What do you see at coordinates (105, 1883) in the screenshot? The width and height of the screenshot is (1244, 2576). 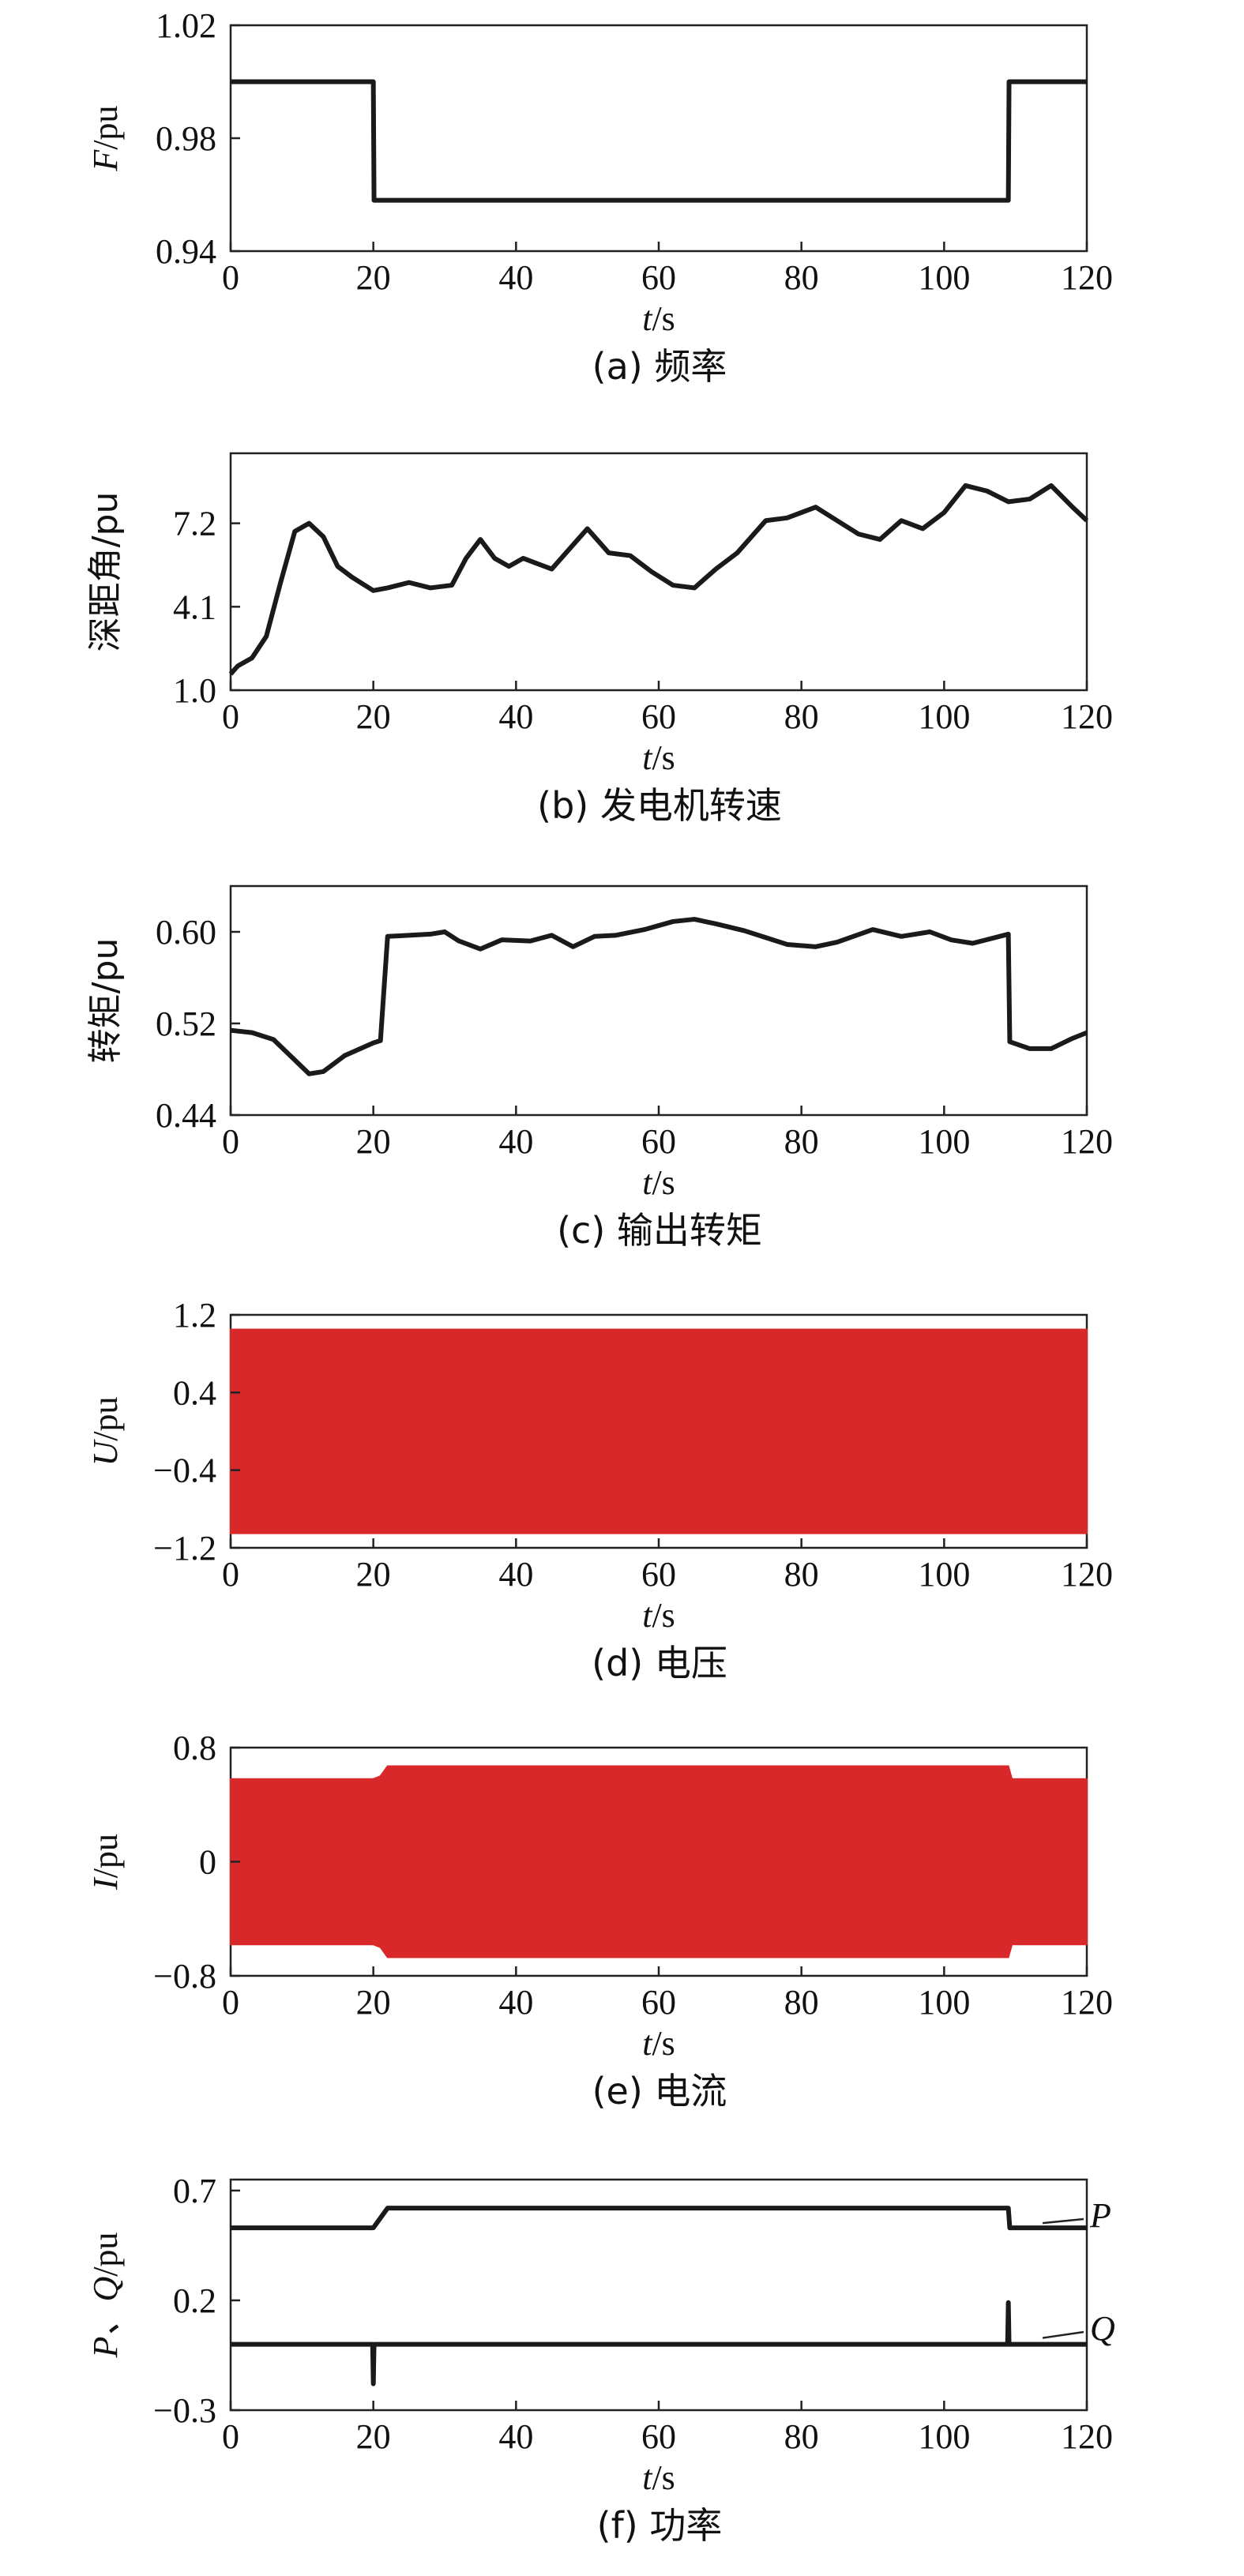 I see `y-axis-var: I` at bounding box center [105, 1883].